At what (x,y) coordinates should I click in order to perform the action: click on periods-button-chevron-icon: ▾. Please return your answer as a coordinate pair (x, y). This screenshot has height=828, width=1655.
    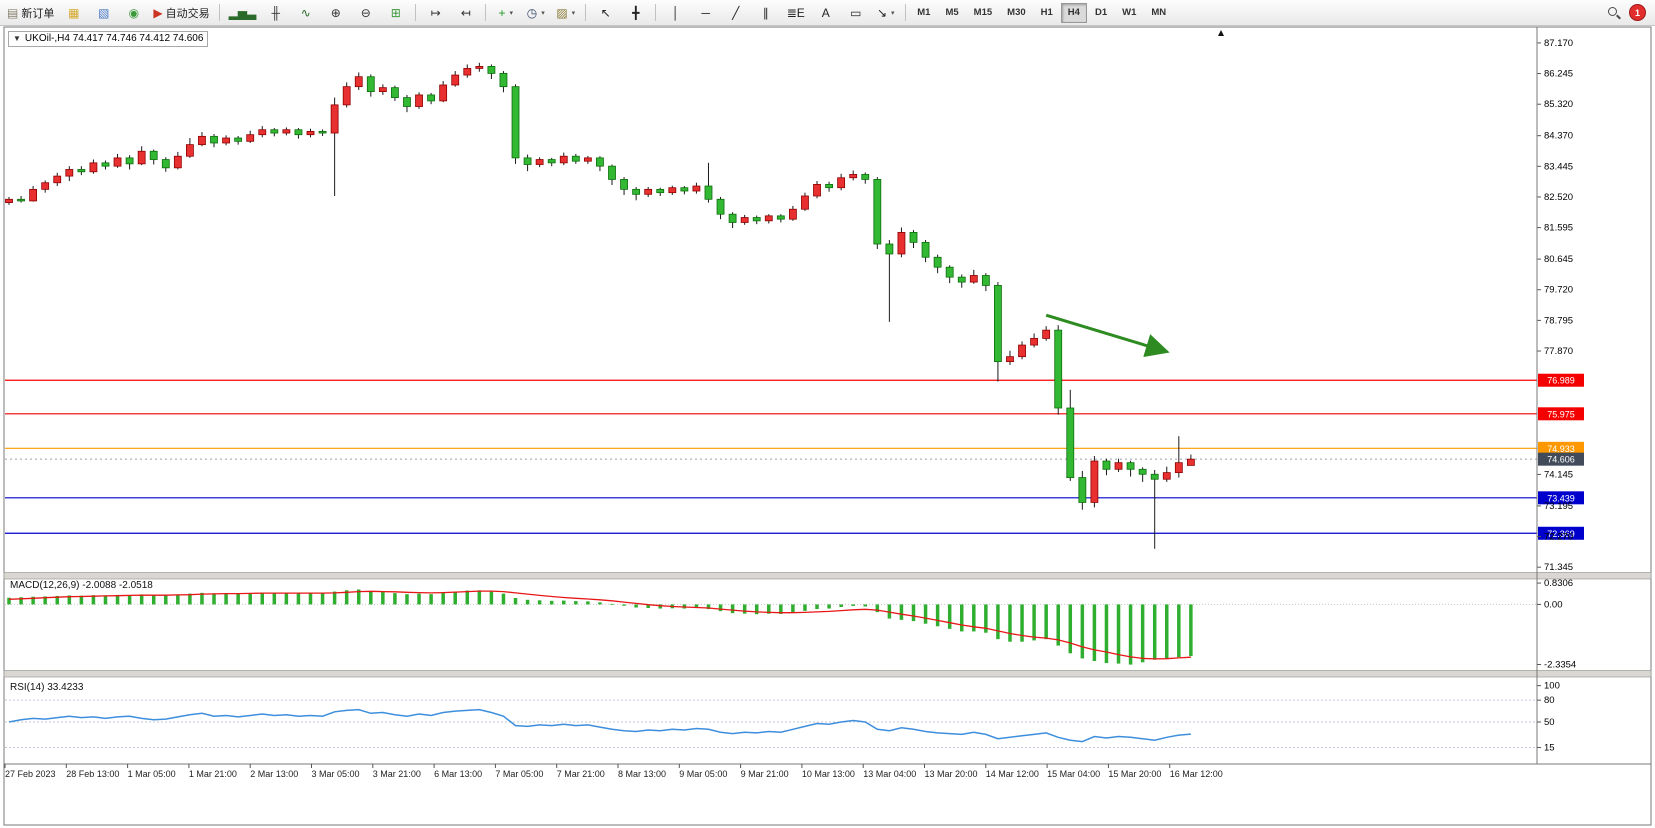
    Looking at the image, I should click on (543, 13).